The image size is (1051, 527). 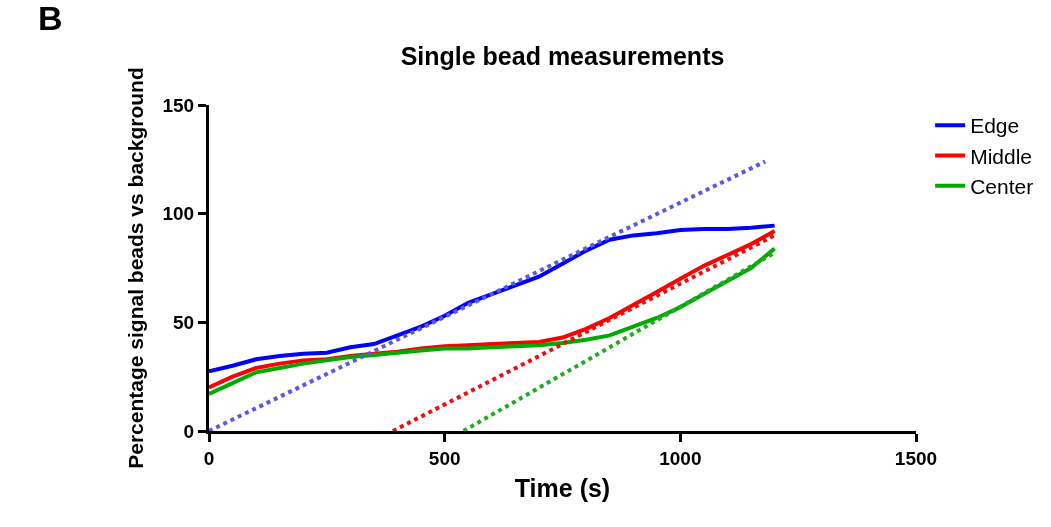 What do you see at coordinates (135, 268) in the screenshot?
I see `y-axis-title: Percentage signal beads vs background` at bounding box center [135, 268].